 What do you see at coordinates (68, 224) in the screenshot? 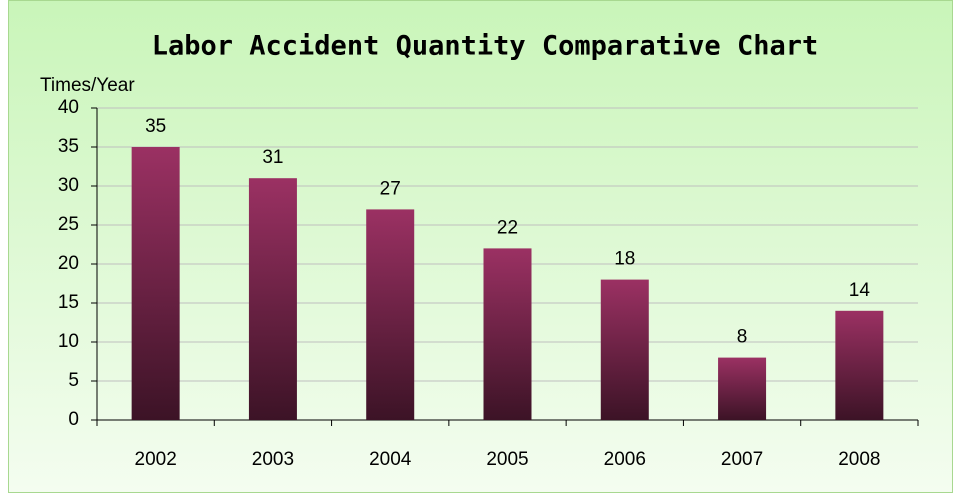
I see `y-tick-label: 25` at bounding box center [68, 224].